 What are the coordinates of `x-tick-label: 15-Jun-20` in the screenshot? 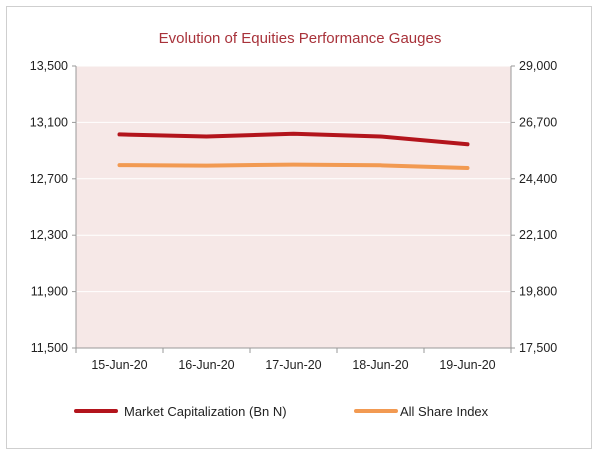 It's located at (119, 365).